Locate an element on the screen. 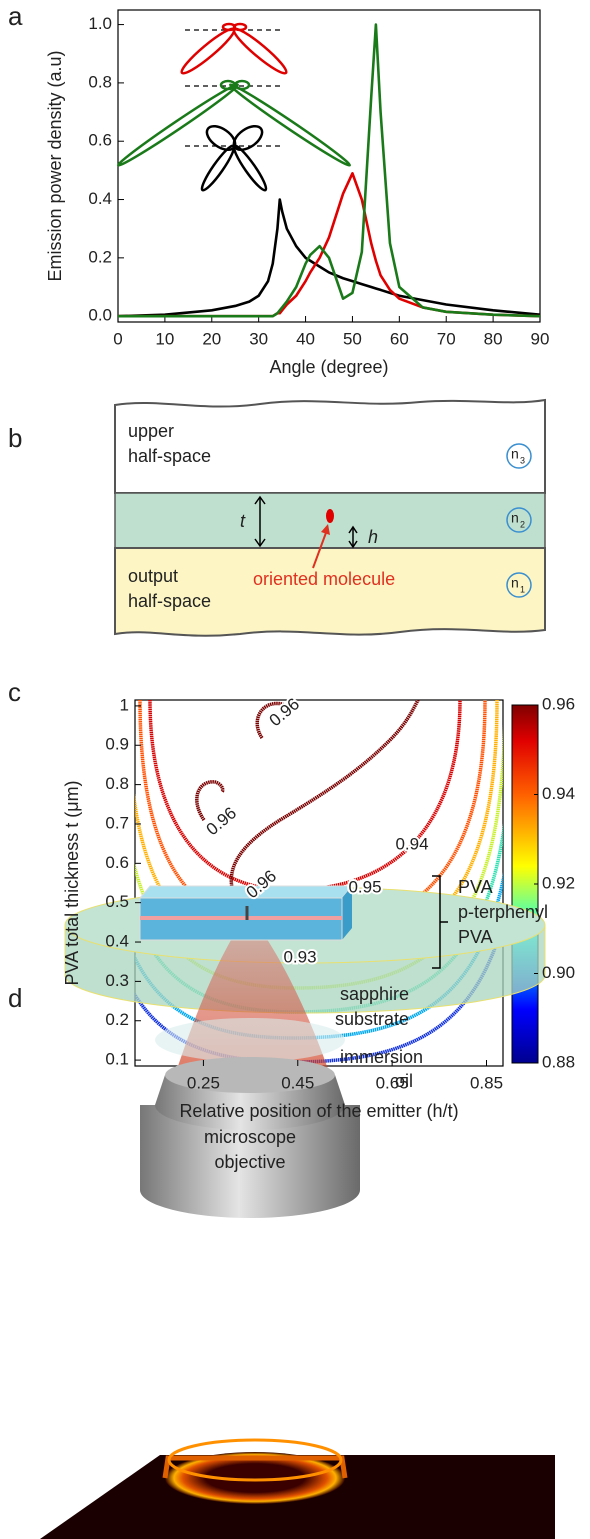 This screenshot has width=590, height=1539. x-axis-label: Relative position of the emitter (h/t) is located at coordinates (318, 1111).